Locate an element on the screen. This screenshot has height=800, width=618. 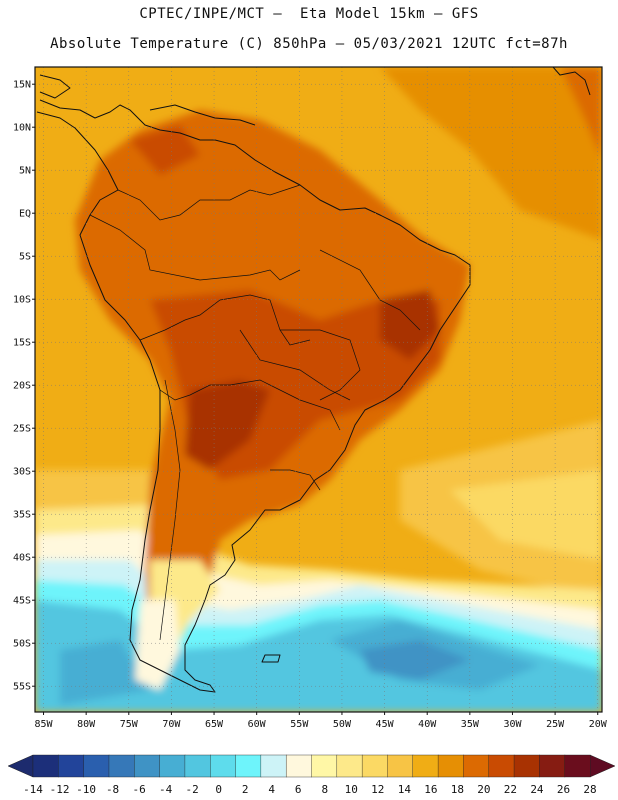
colorbar-tick-label: 12 is located at coordinates (377, 789).